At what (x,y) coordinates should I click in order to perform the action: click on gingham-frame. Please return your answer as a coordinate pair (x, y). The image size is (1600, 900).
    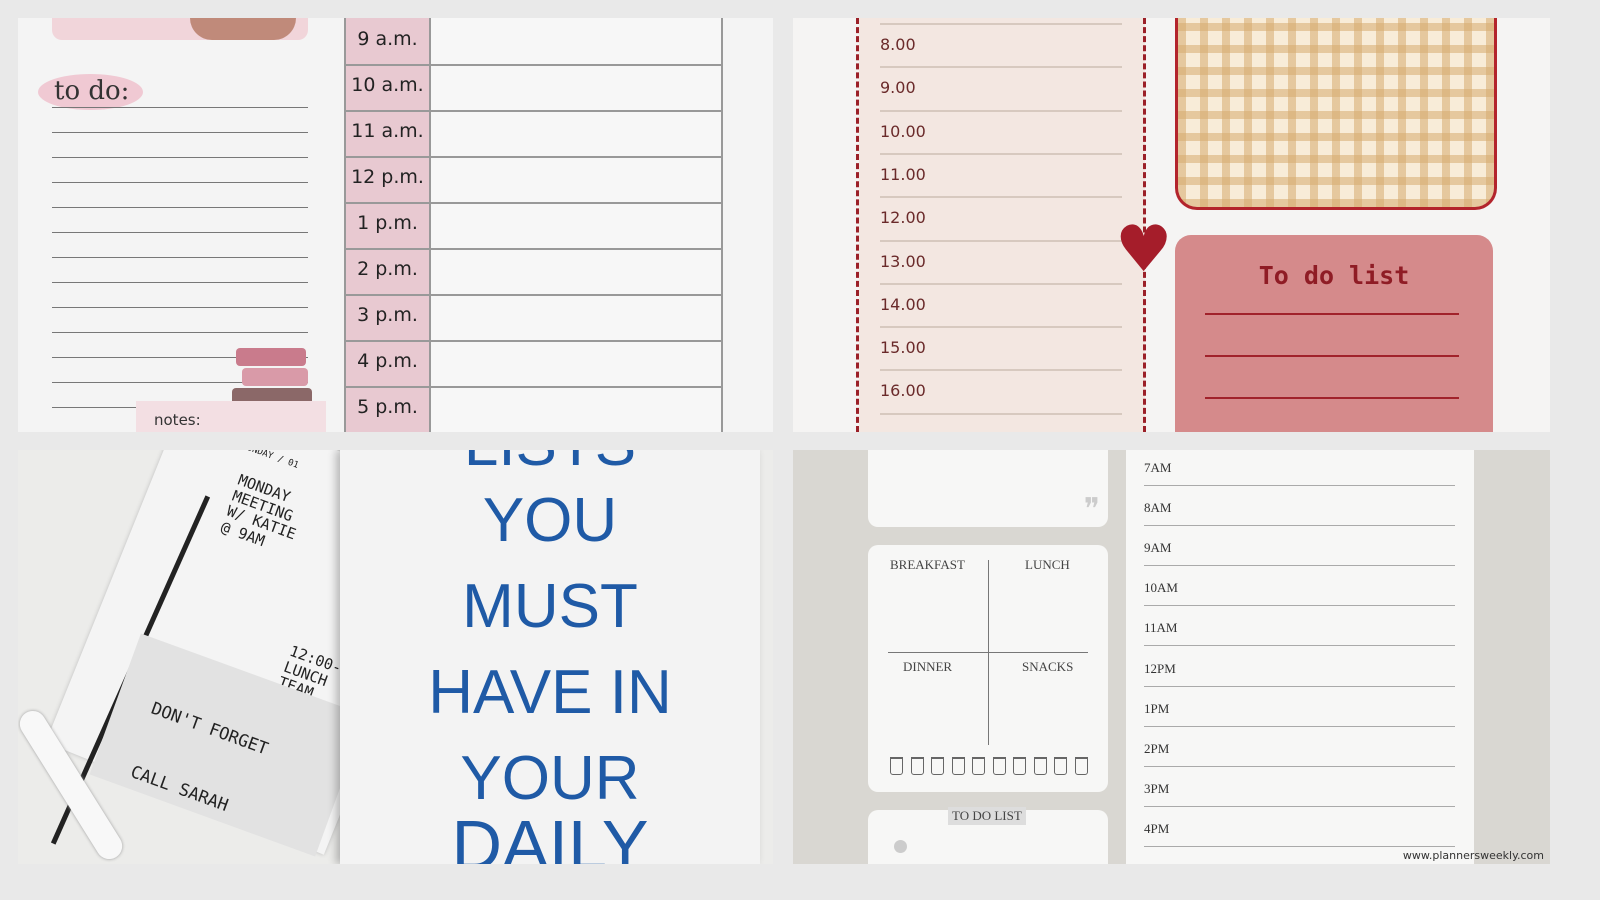
    Looking at the image, I should click on (1336, 114).